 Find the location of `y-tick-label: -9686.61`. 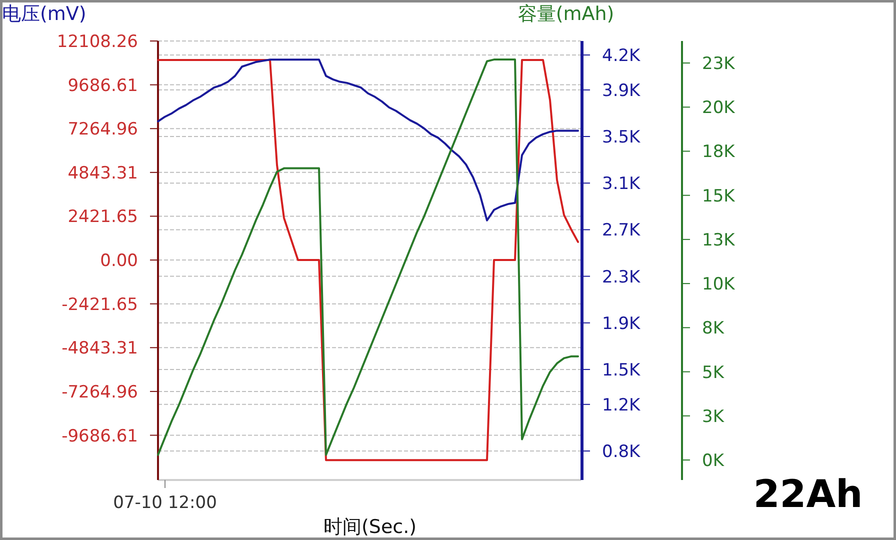

y-tick-label: -9686.61 is located at coordinates (100, 436).